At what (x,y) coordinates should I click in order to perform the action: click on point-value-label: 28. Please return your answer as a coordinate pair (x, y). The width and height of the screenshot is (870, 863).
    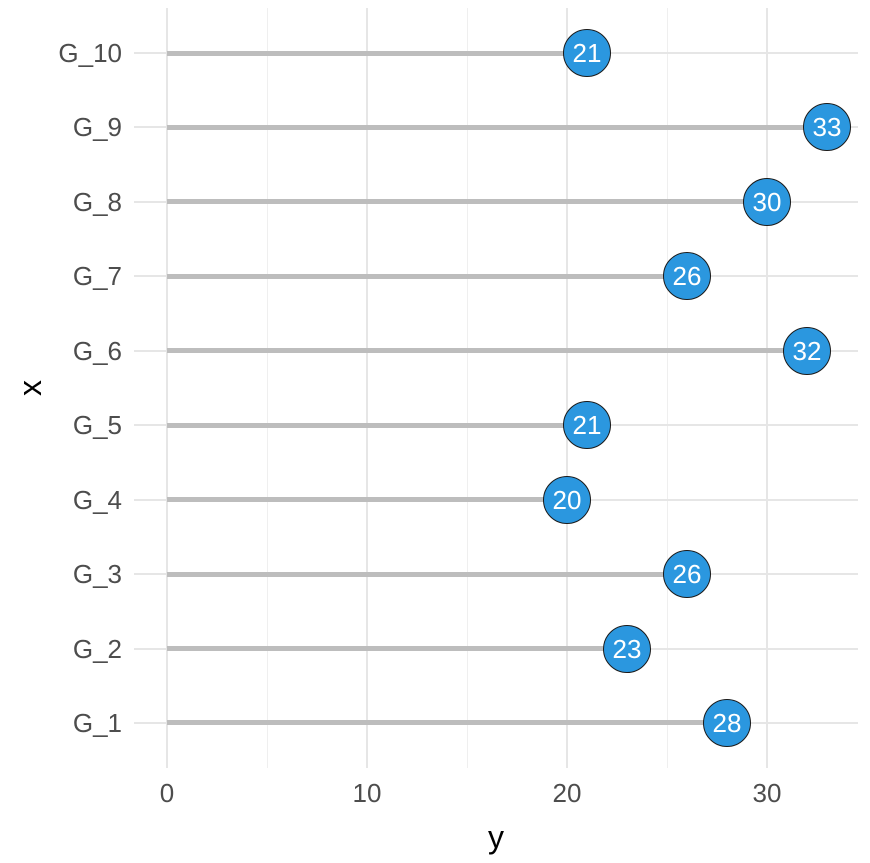
    Looking at the image, I should click on (727, 722).